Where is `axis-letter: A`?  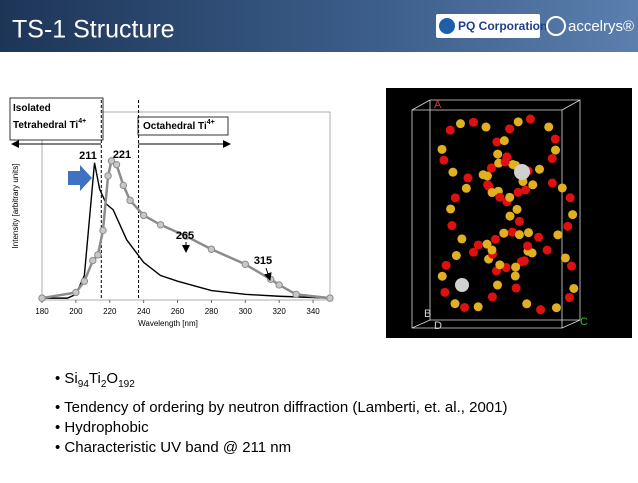
axis-letter: A is located at coordinates (438, 105).